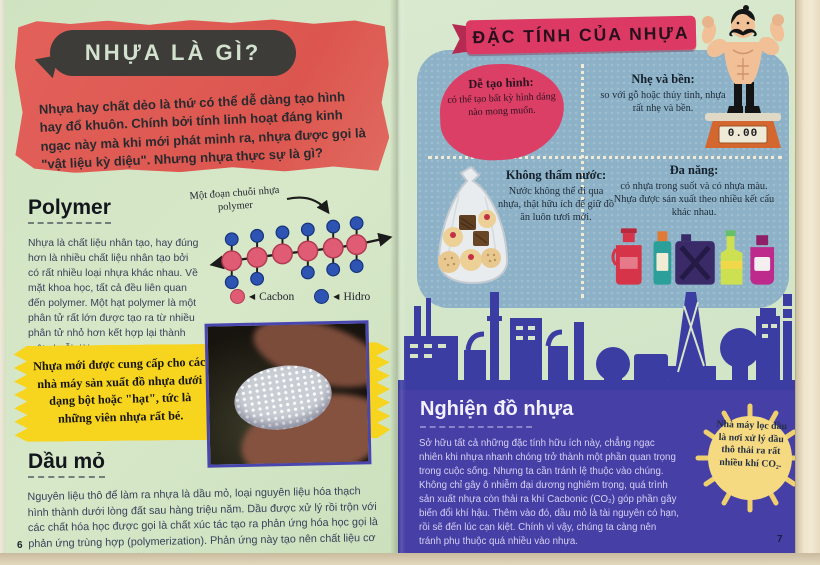 The height and width of the screenshot is (565, 820). What do you see at coordinates (497, 409) in the screenshot?
I see `addiction-heading: Nghiện đồ nhựa` at bounding box center [497, 409].